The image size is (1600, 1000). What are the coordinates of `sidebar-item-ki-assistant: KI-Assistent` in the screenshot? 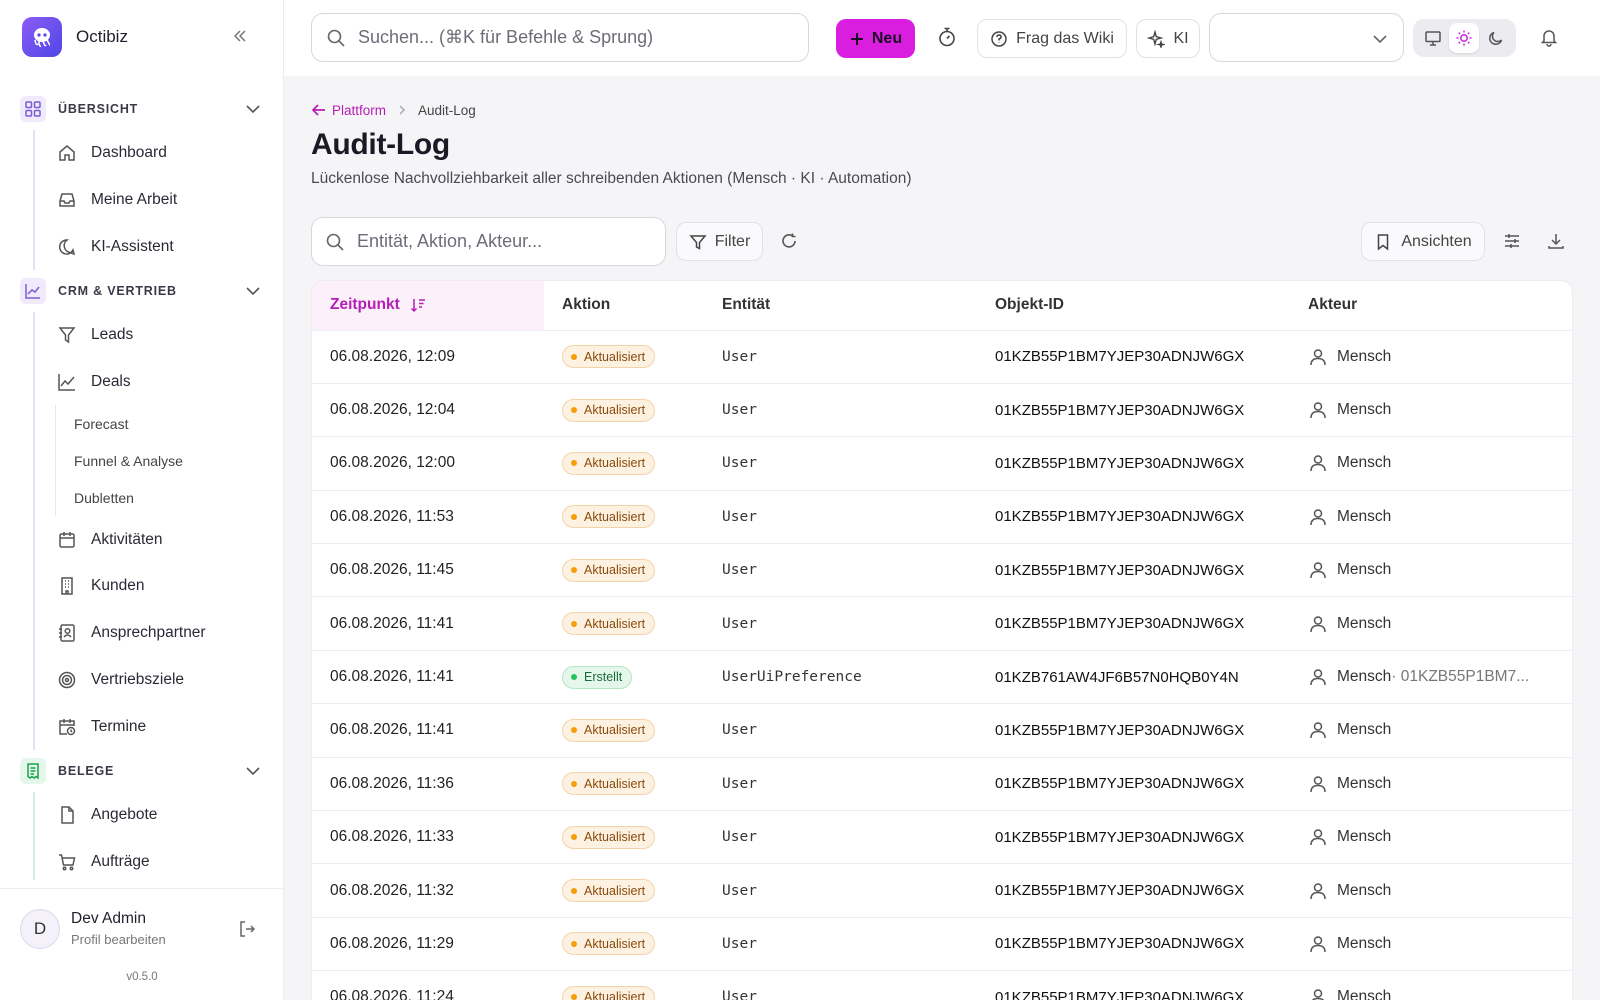 It's located at (159, 246).